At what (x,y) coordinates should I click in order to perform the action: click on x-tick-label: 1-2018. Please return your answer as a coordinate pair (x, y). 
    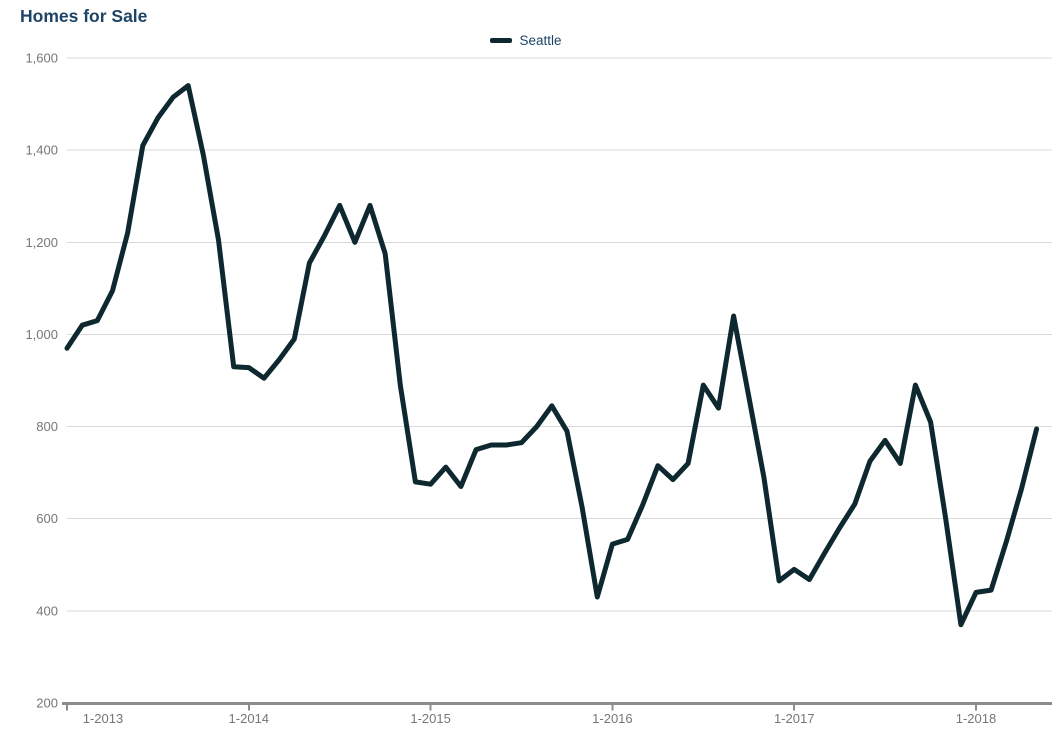
    Looking at the image, I should click on (976, 718).